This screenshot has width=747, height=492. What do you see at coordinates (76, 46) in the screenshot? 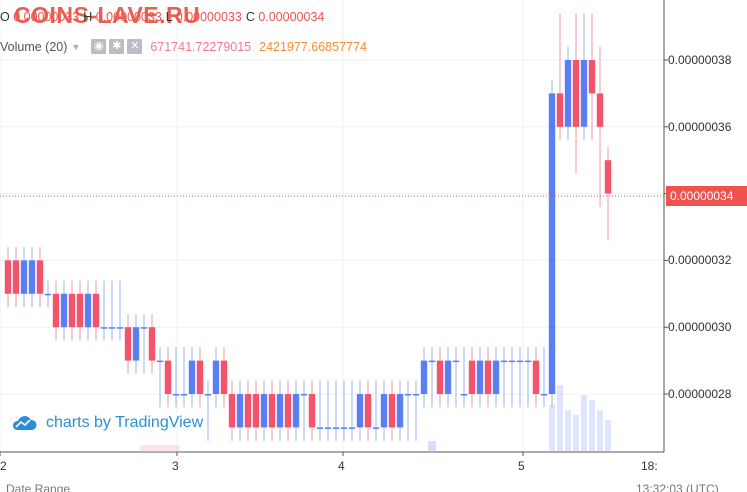
I see `chevron-down-icon: ▼` at bounding box center [76, 46].